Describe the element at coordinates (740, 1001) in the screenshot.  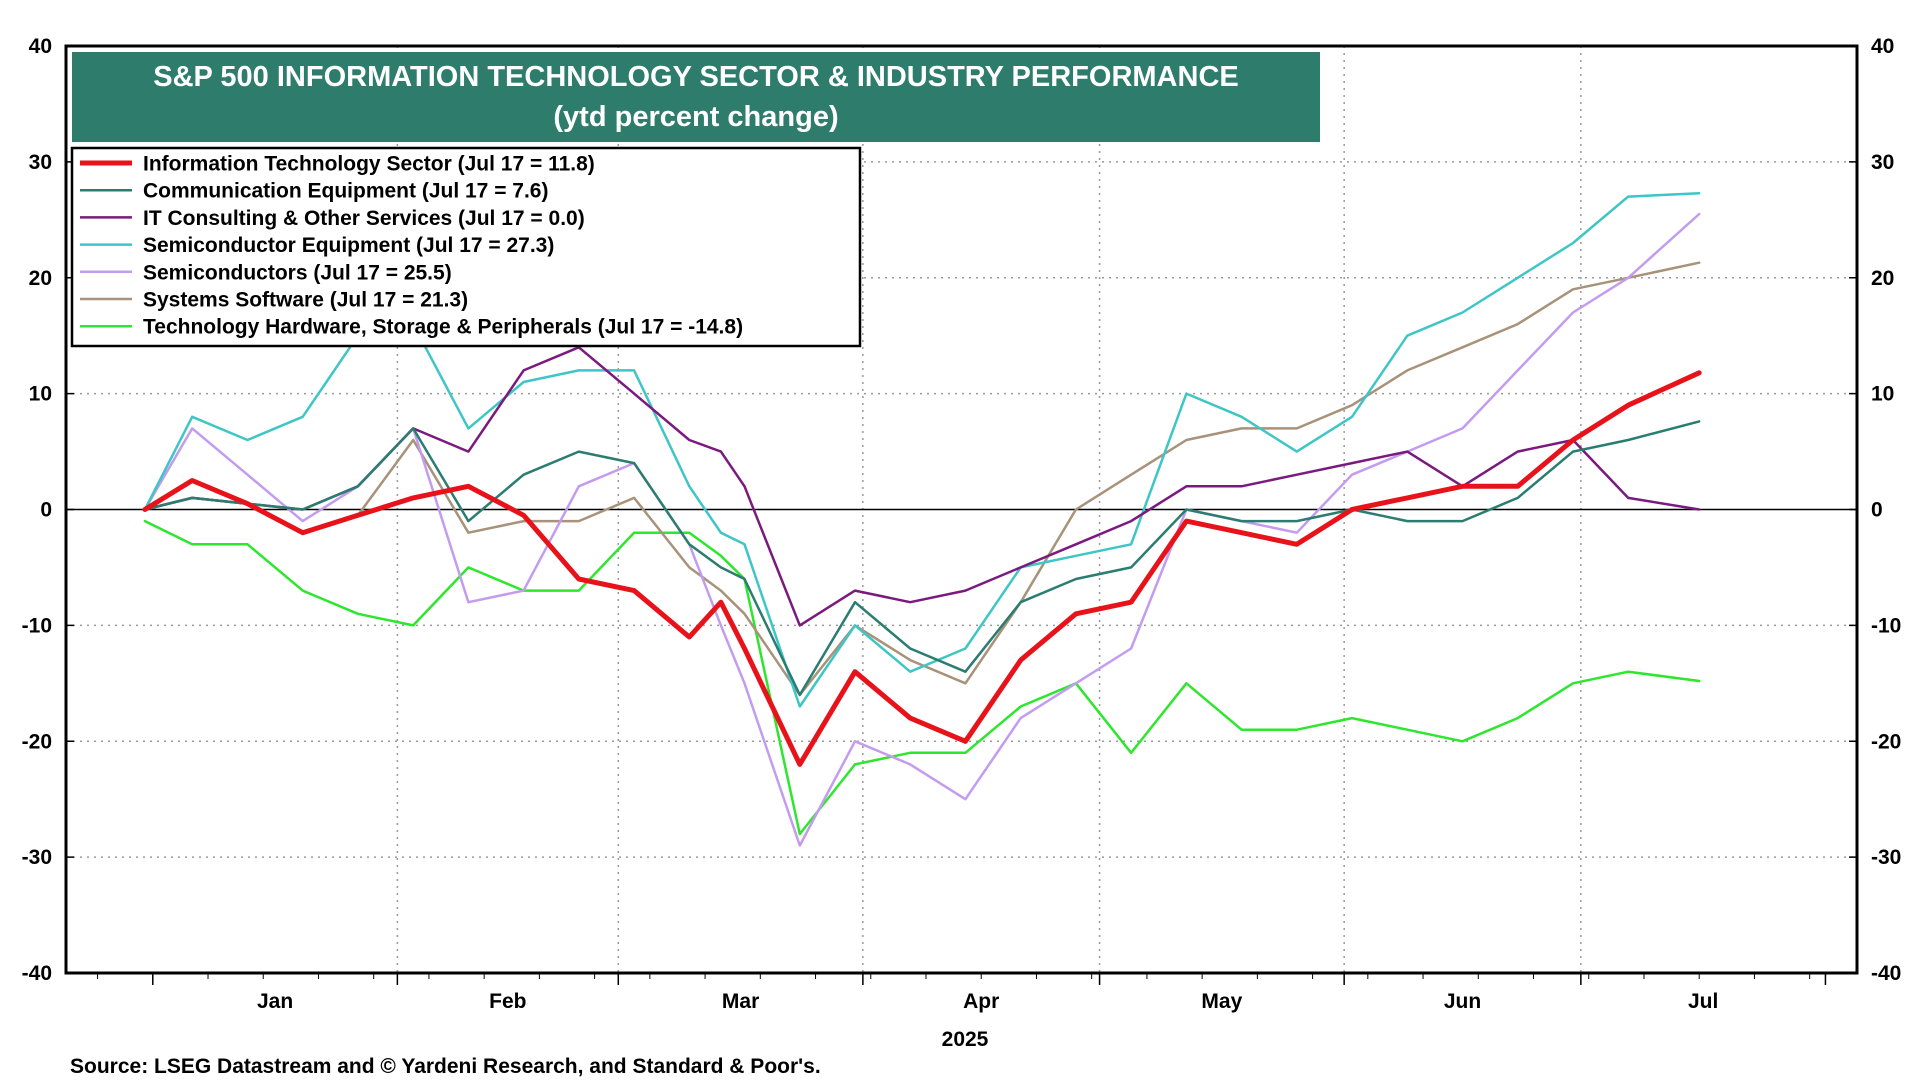
I see `x-month-label: Mar` at that location.